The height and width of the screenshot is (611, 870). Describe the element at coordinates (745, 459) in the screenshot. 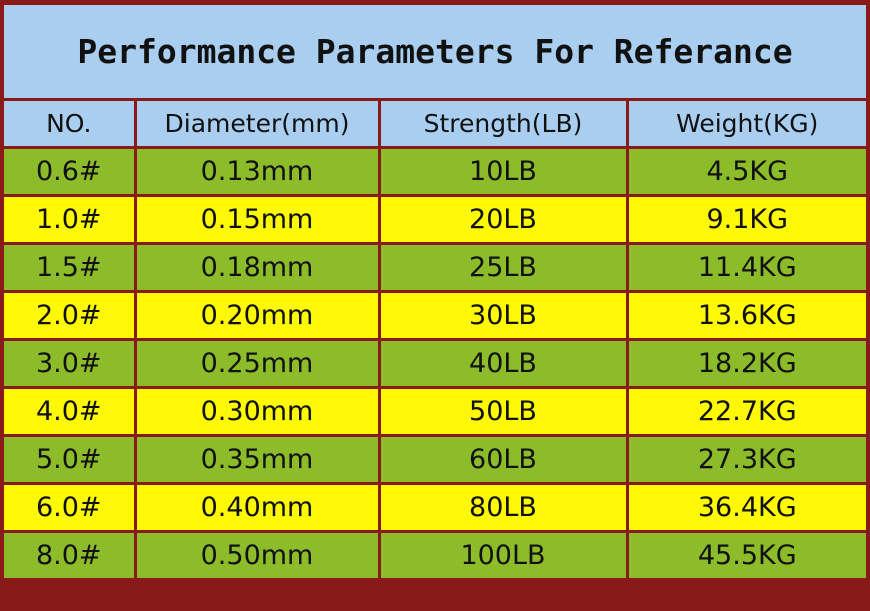

I see `cell-weight: 27.3KG` at that location.